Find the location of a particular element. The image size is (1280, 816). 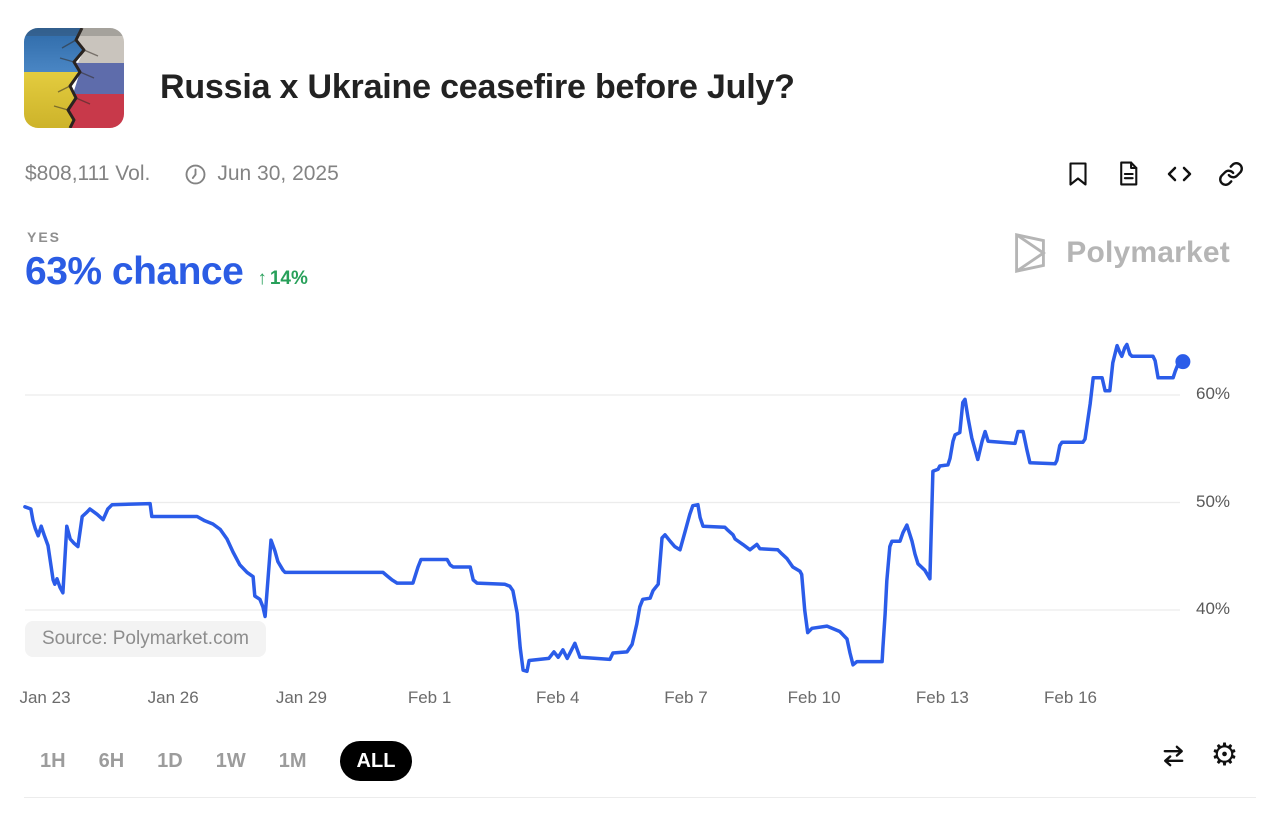

chance-row: 63% chance ↑ 14% is located at coordinates (166, 272).